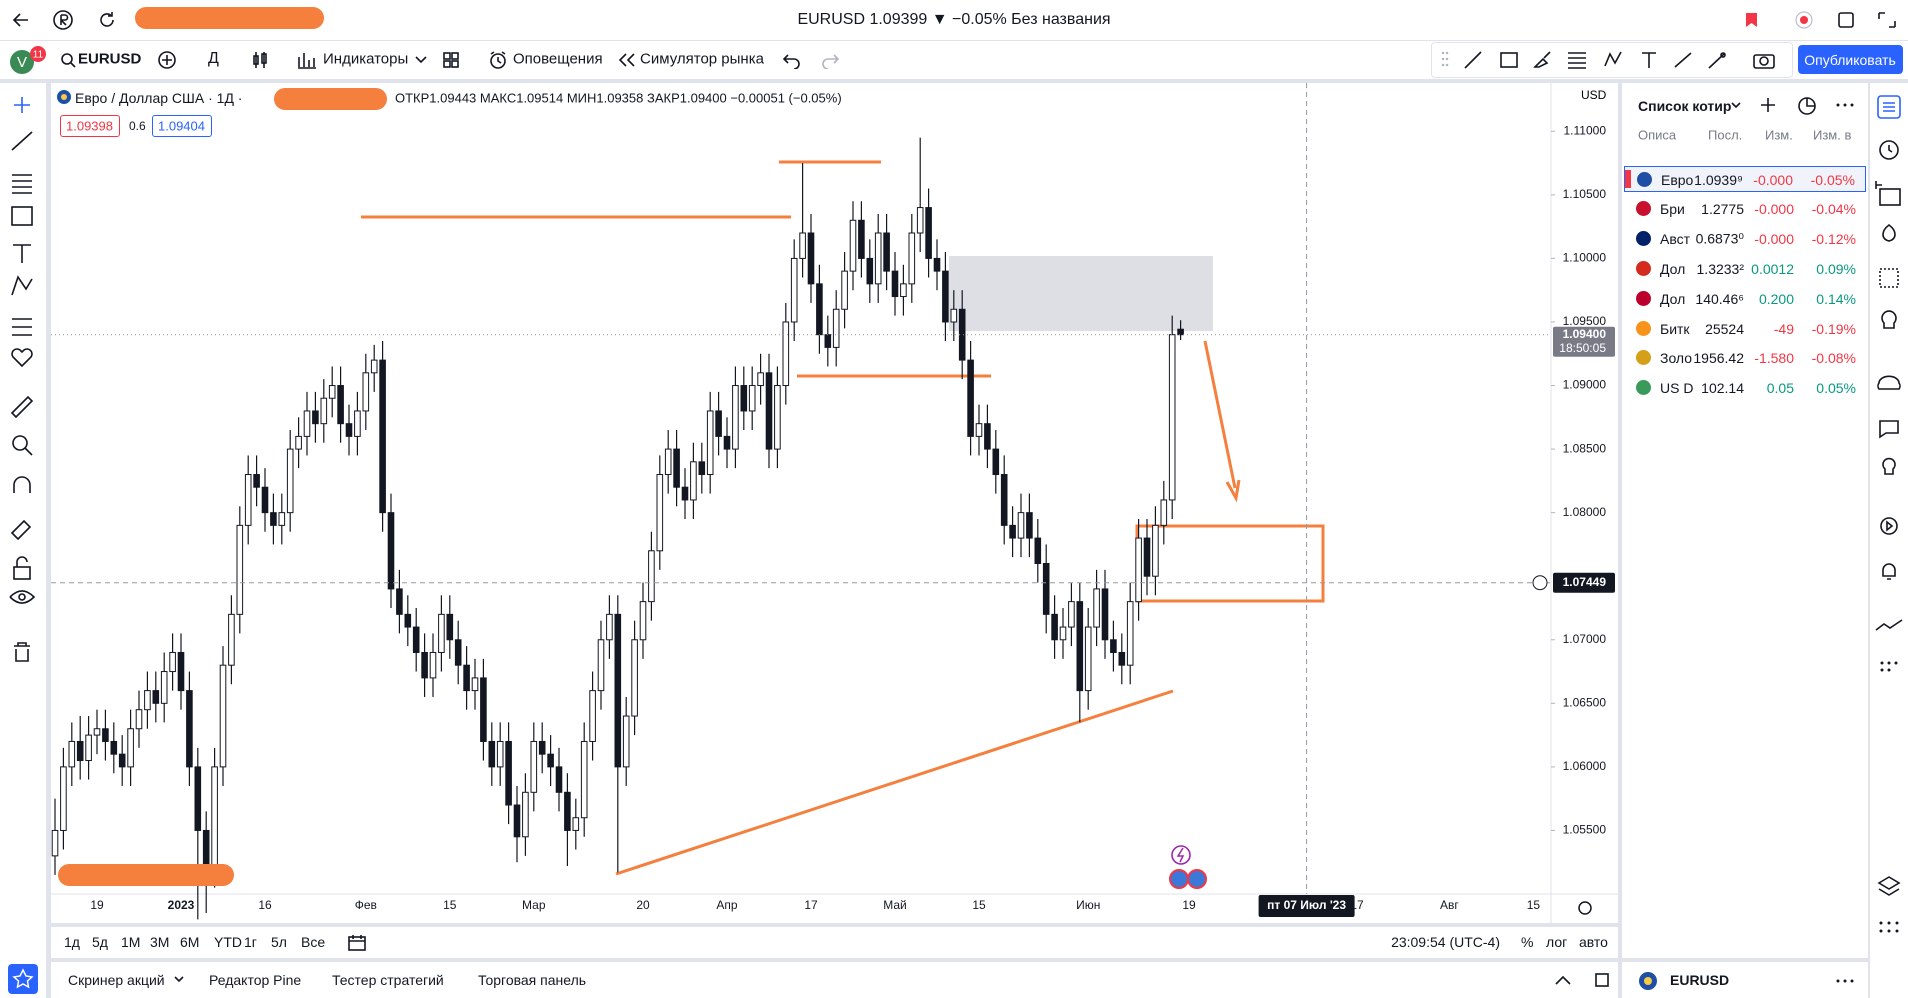  Describe the element at coordinates (1649, 60) in the screenshot. I see `text-tool` at that location.